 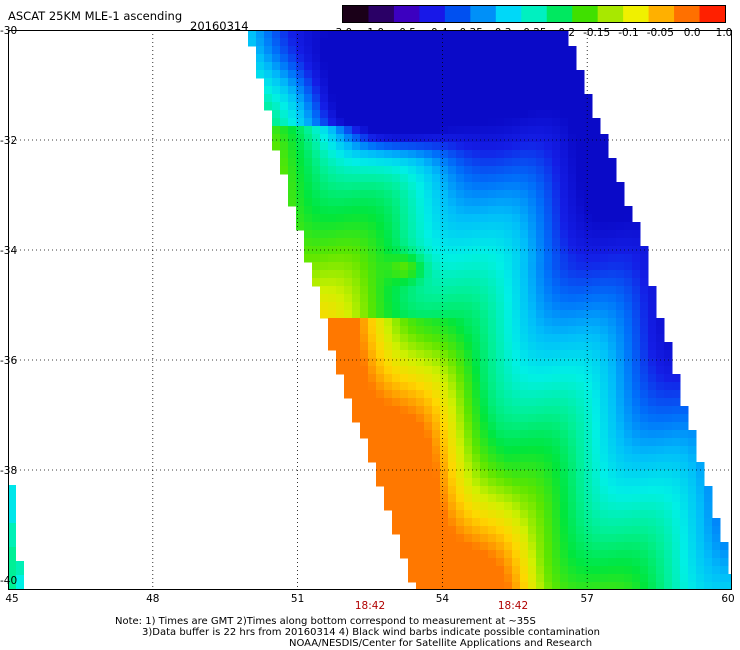 What do you see at coordinates (587, 599) in the screenshot?
I see `longitude-tick-label: 57` at bounding box center [587, 599].